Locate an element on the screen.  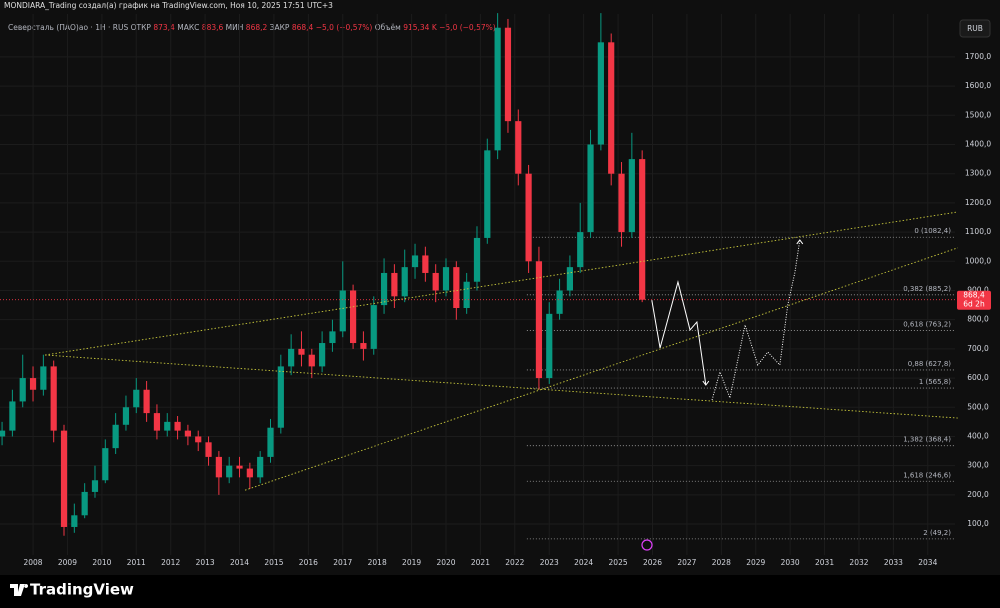
y-tick-label: 600,0 is located at coordinates (978, 377).